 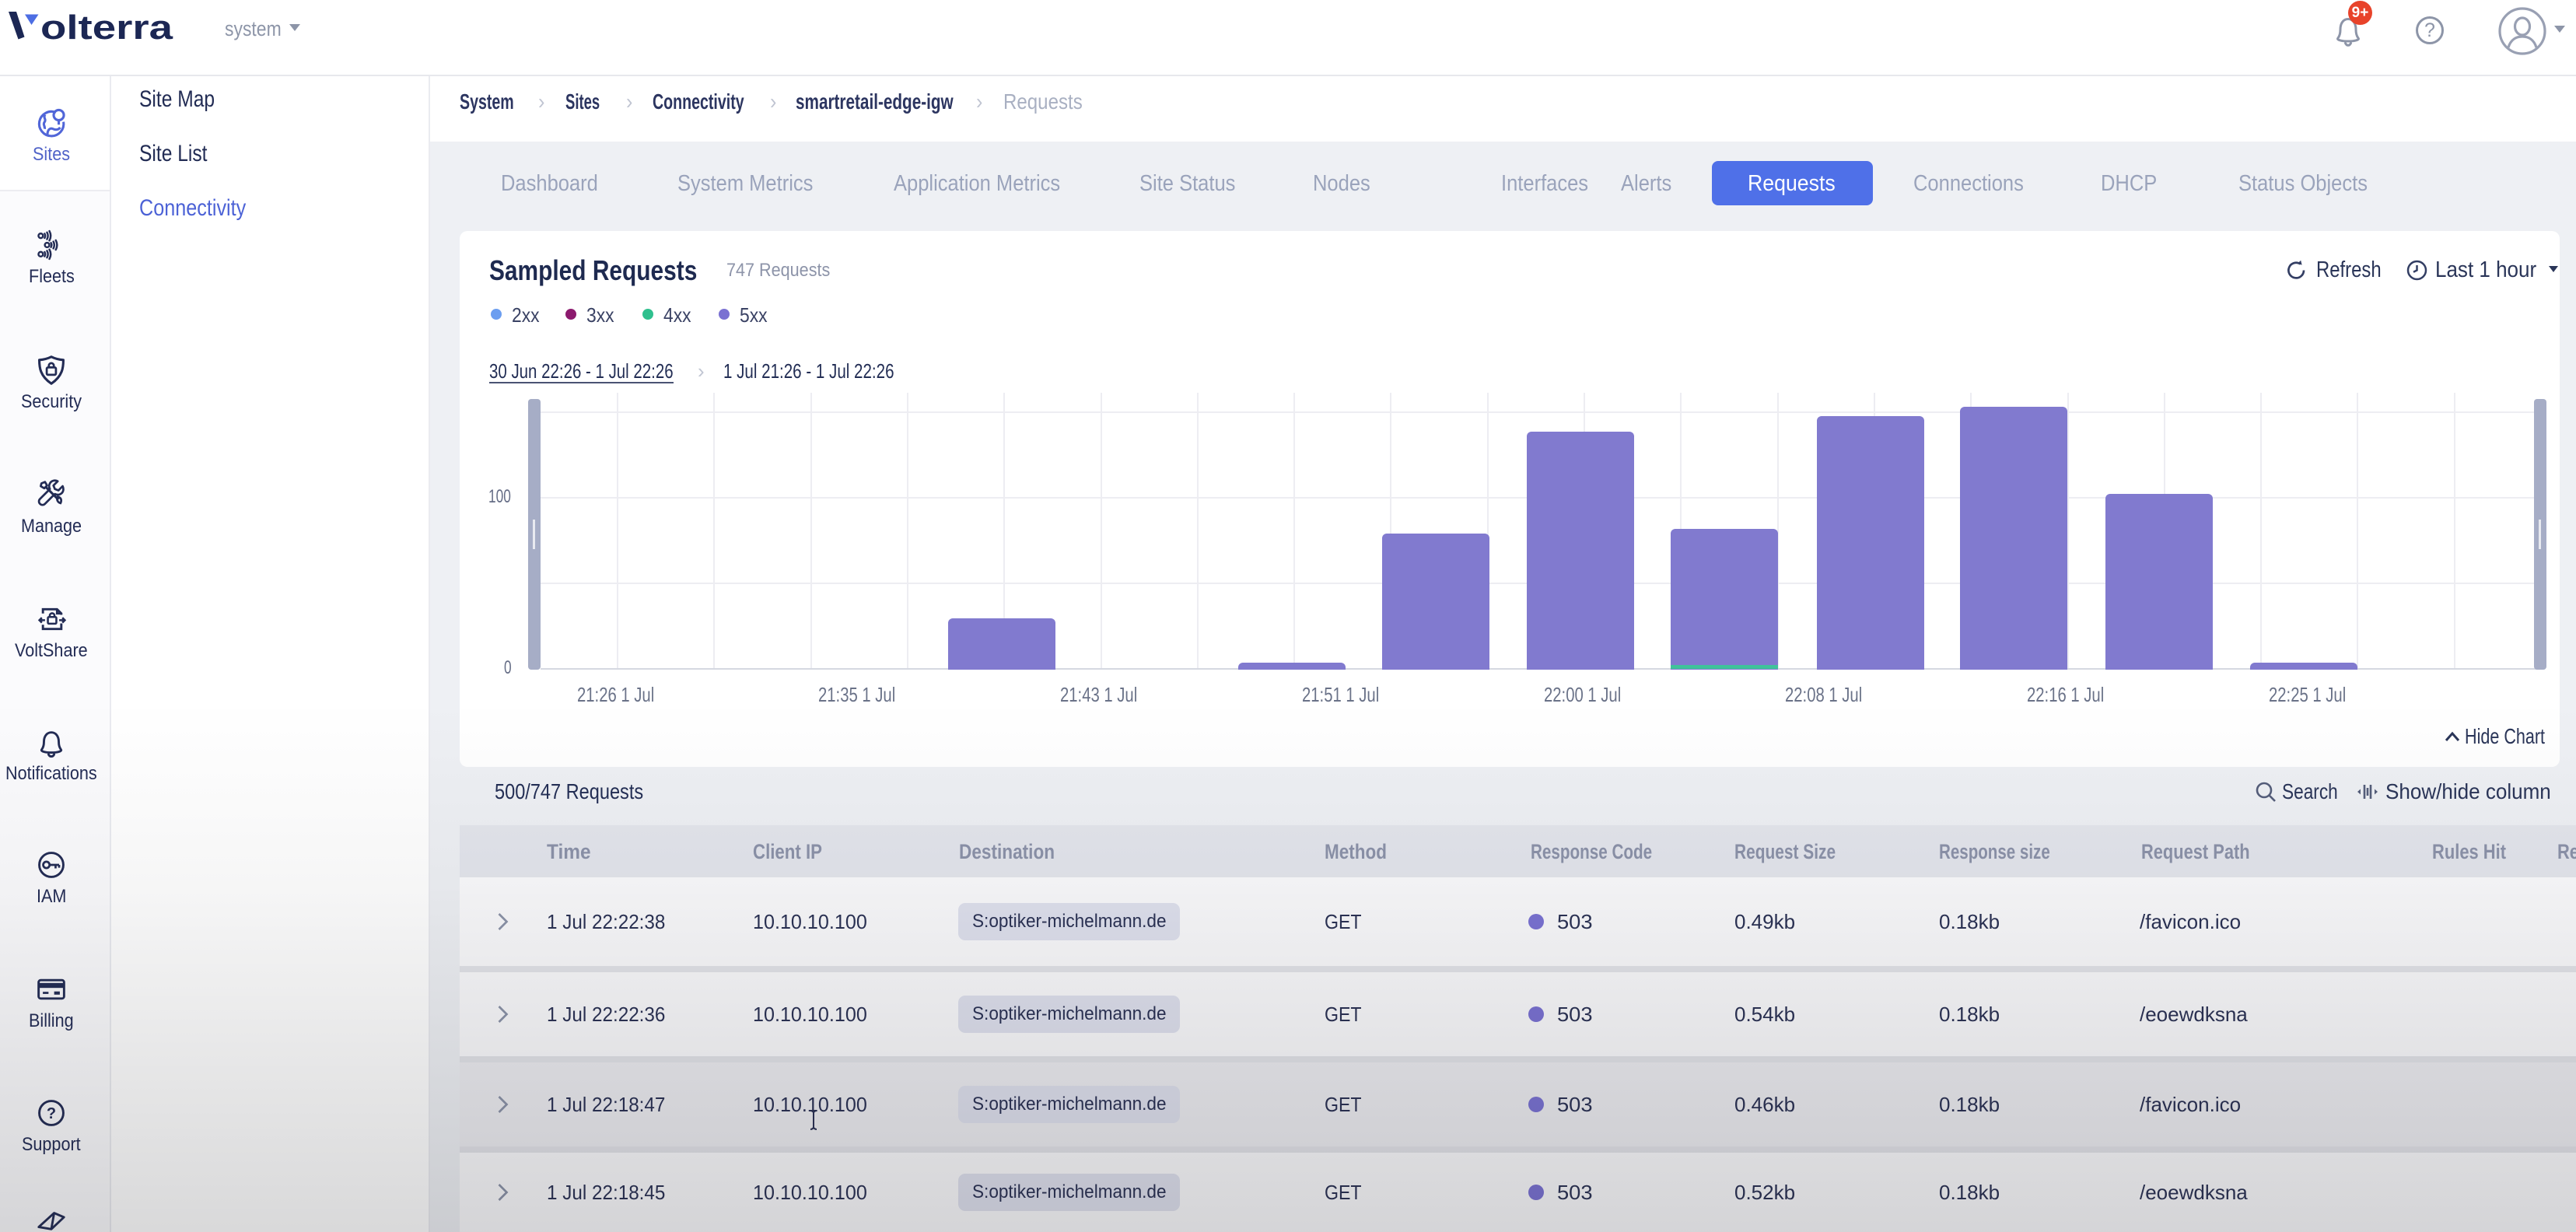 I want to click on svg-text: olterra, so click(x=107, y=26).